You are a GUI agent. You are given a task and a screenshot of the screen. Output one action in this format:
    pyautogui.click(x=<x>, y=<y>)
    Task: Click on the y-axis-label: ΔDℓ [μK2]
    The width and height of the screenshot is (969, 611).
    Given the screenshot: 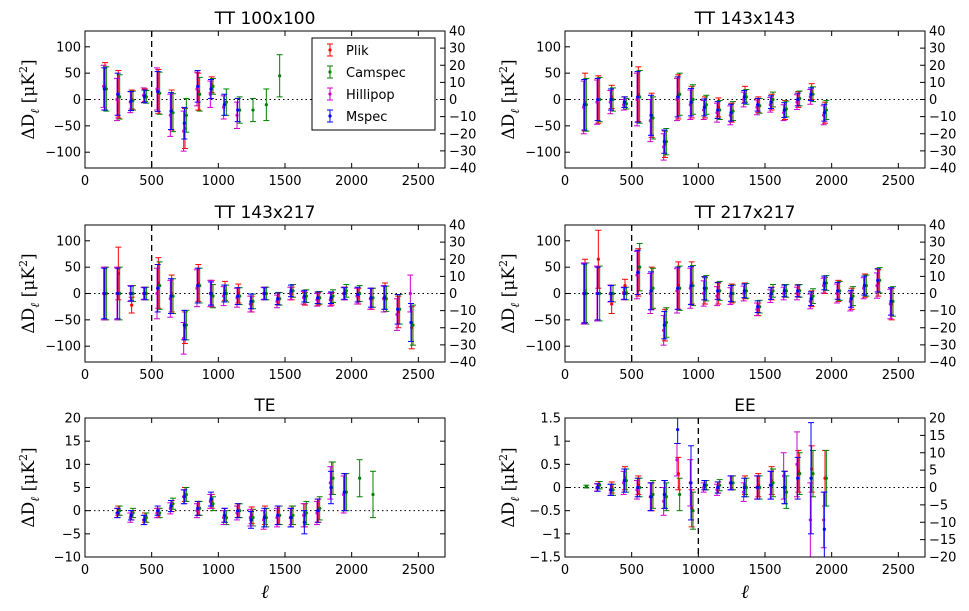 What is the action you would take?
    pyautogui.click(x=509, y=487)
    